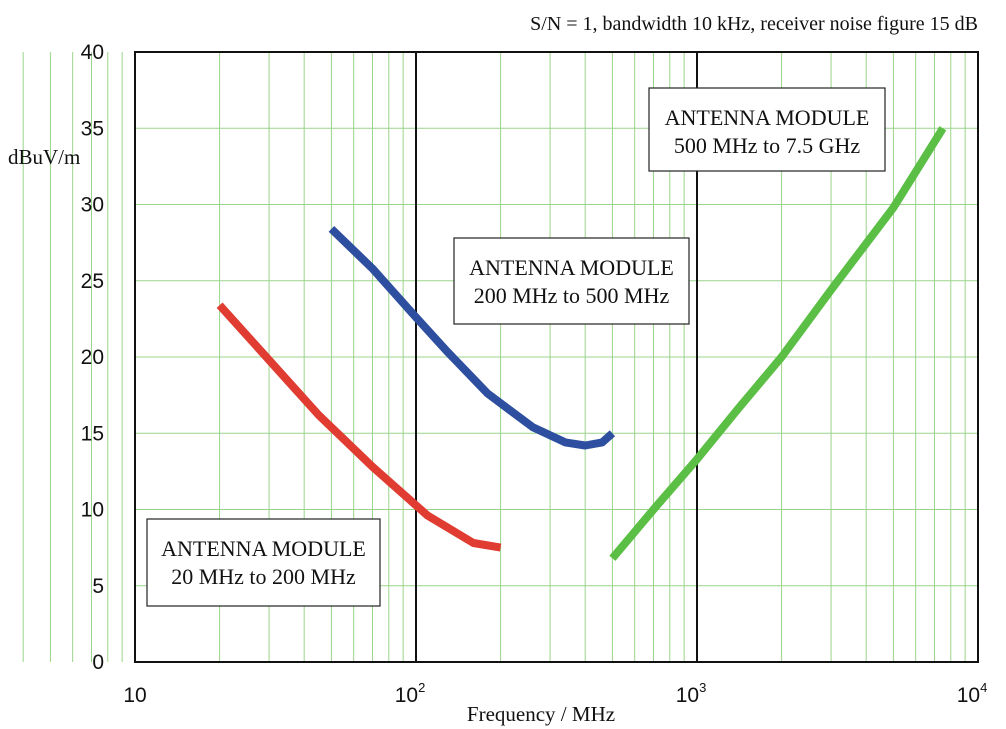  What do you see at coordinates (691, 693) in the screenshot?
I see `x-tick-label: 10³` at bounding box center [691, 693].